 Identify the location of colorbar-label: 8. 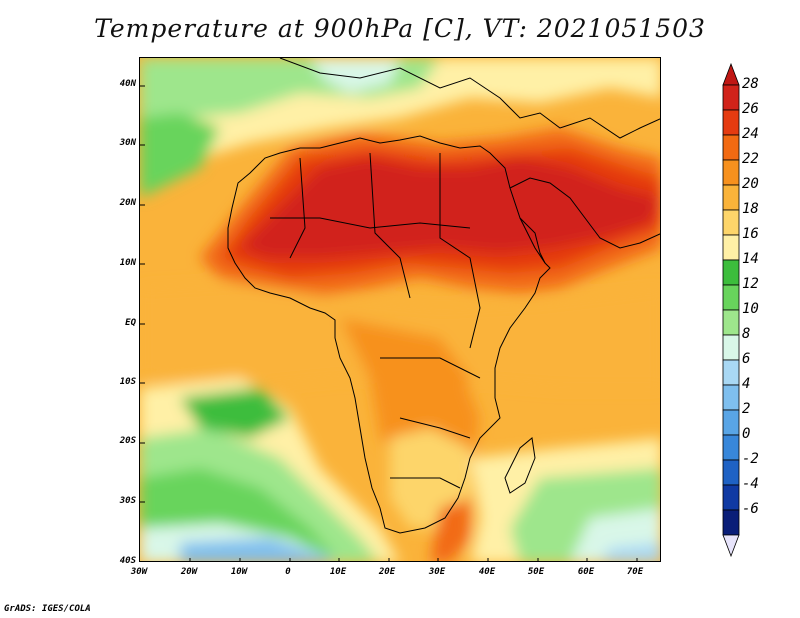
(746, 334).